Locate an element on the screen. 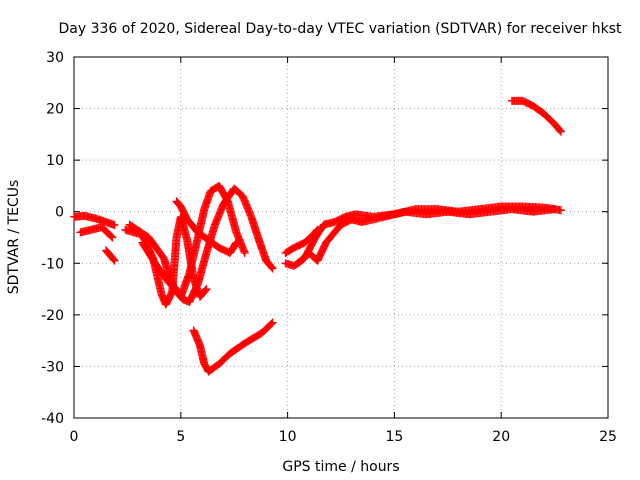 Image resolution: width=640 pixels, height=480 pixels. y-tick-label: -40 is located at coordinates (52, 419).